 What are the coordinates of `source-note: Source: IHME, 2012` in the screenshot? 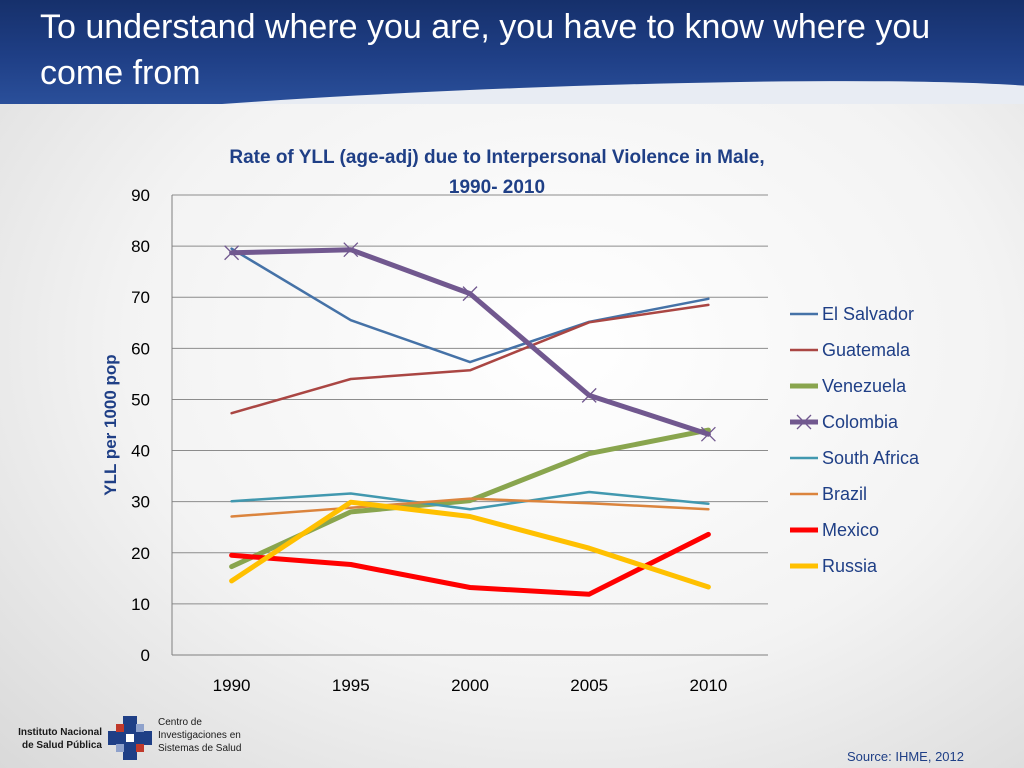 It's located at (905, 756).